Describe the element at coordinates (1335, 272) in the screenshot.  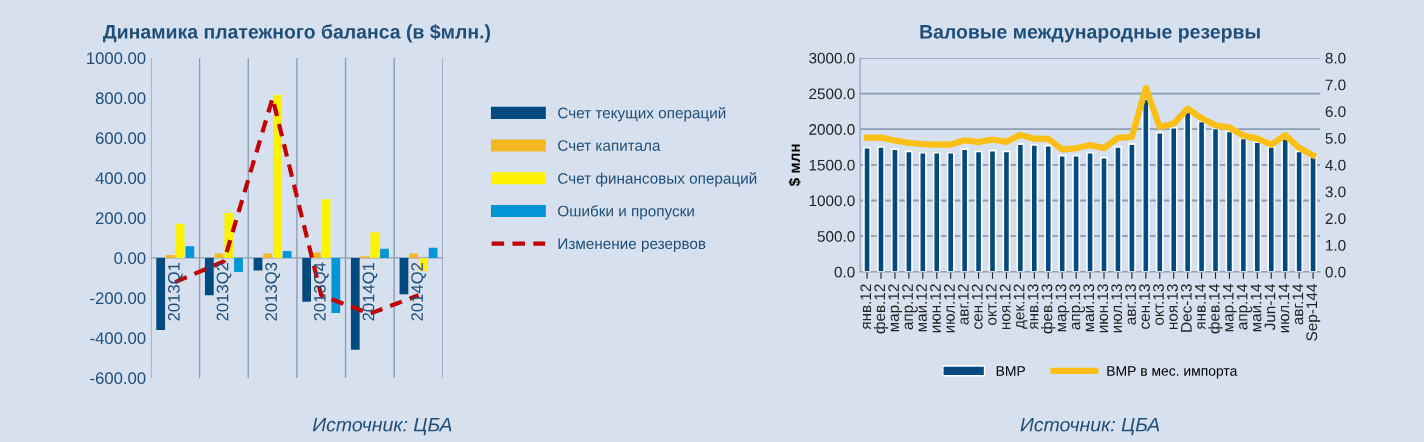
I see `y2-tick-label: 0.0` at that location.